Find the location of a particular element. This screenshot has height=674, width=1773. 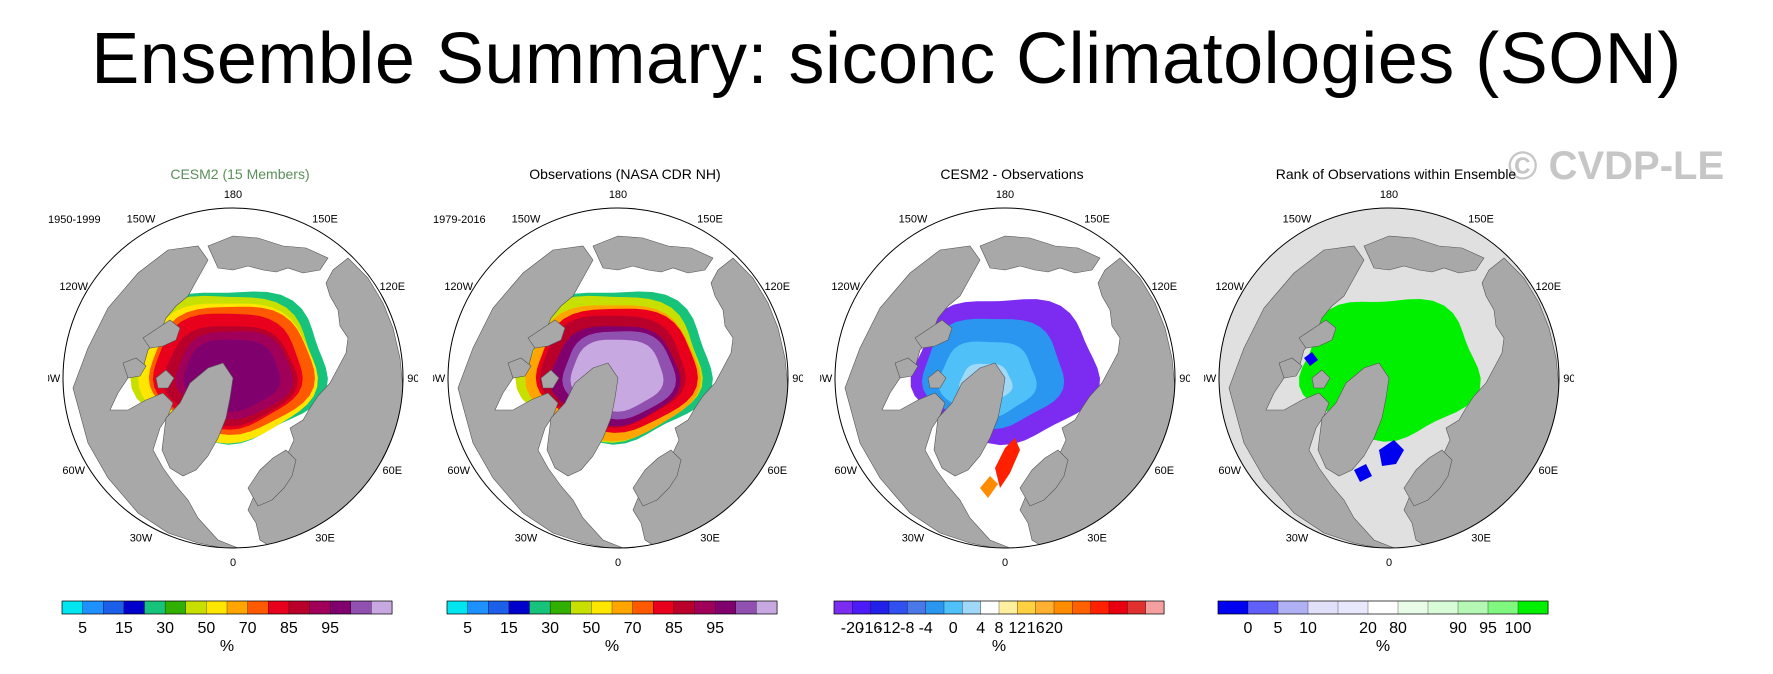

colorbar-label: 85 is located at coordinates (289, 628).